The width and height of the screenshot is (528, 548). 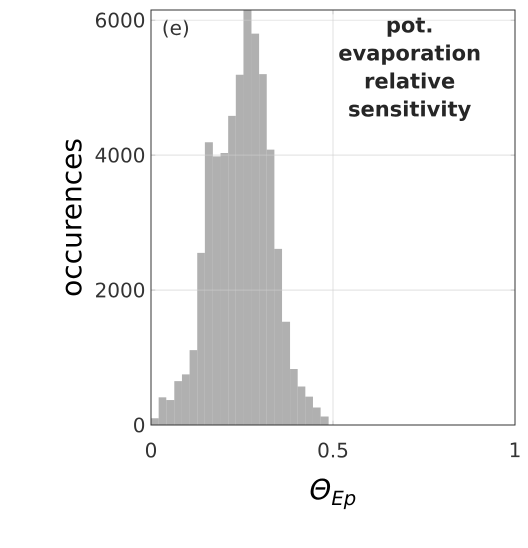 I want to click on y-tick-label: 4000, so click(x=120, y=155).